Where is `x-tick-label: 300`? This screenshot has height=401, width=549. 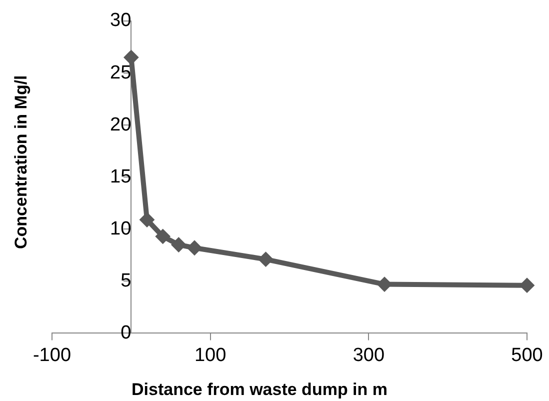 x-tick-label: 300 is located at coordinates (368, 355).